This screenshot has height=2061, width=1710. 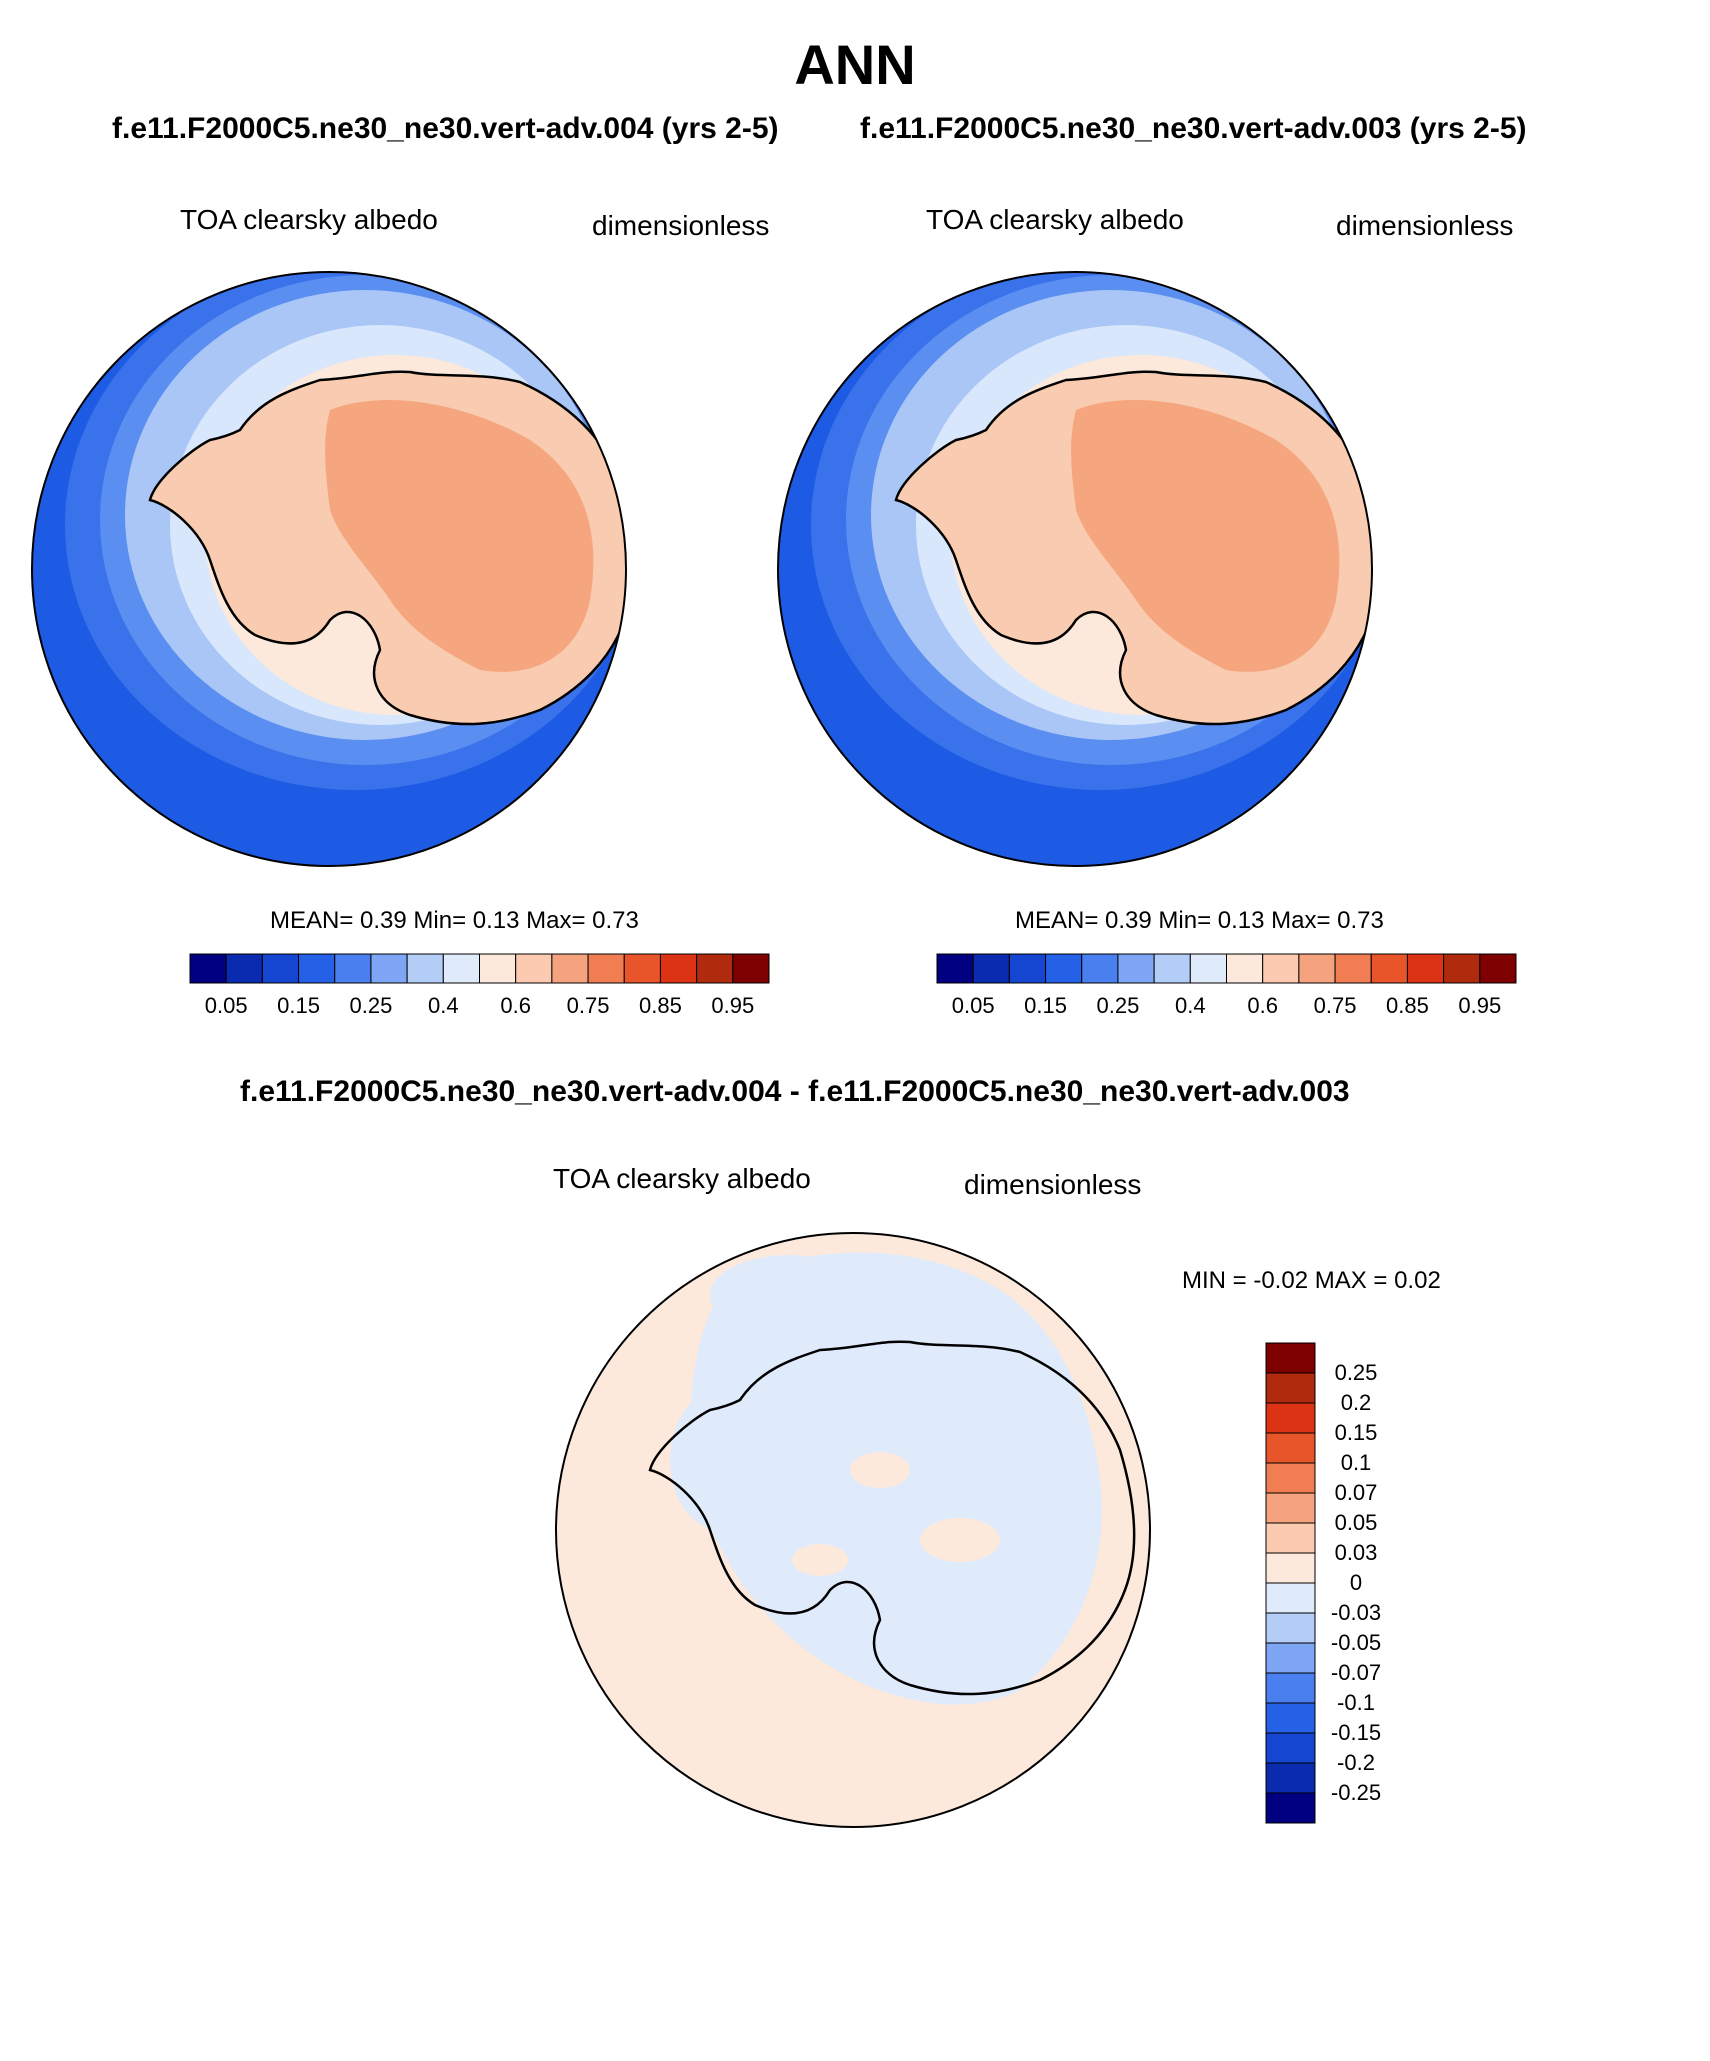 I want to click on left-map, so click(x=329, y=569).